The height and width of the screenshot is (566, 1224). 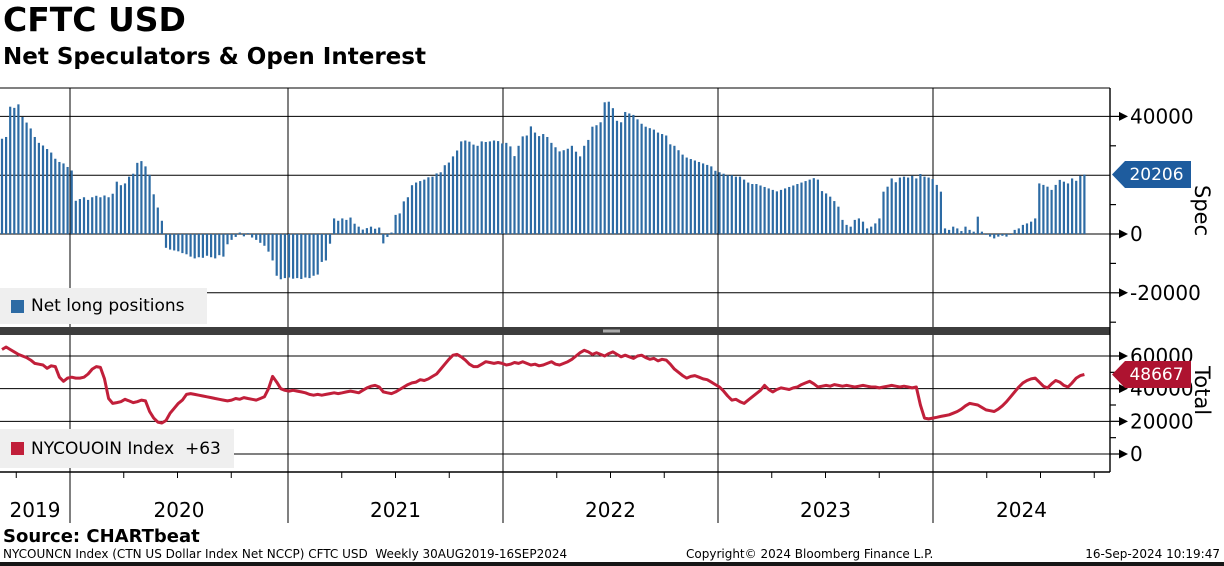 I want to click on x-year-label: 2021, so click(x=395, y=510).